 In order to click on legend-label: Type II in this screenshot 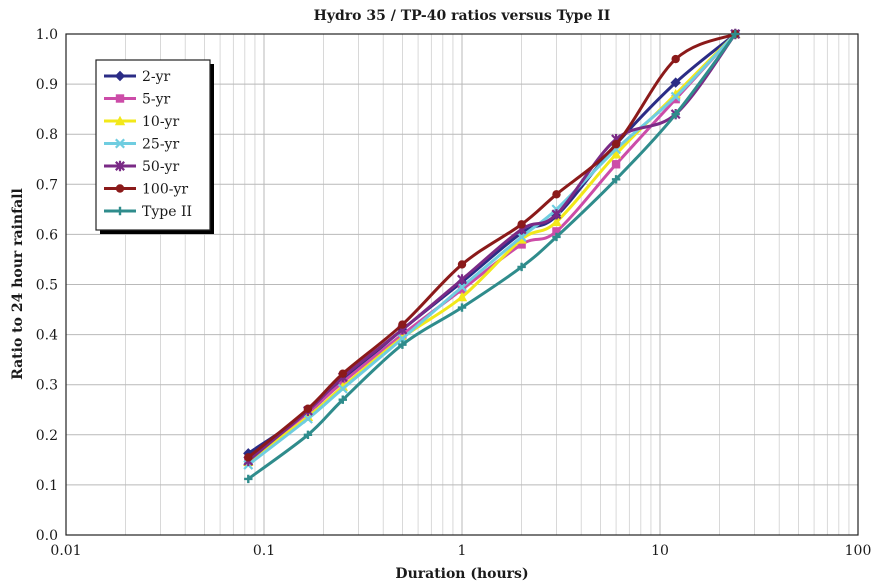, I will do `click(167, 212)`.